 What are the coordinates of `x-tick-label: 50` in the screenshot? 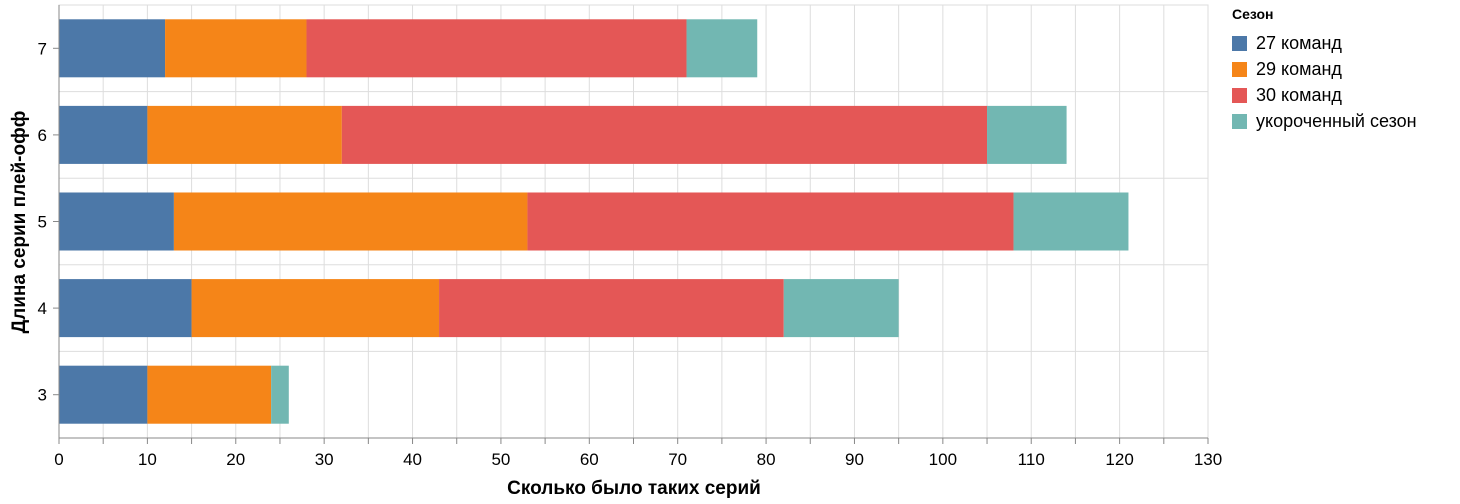 It's located at (500, 459).